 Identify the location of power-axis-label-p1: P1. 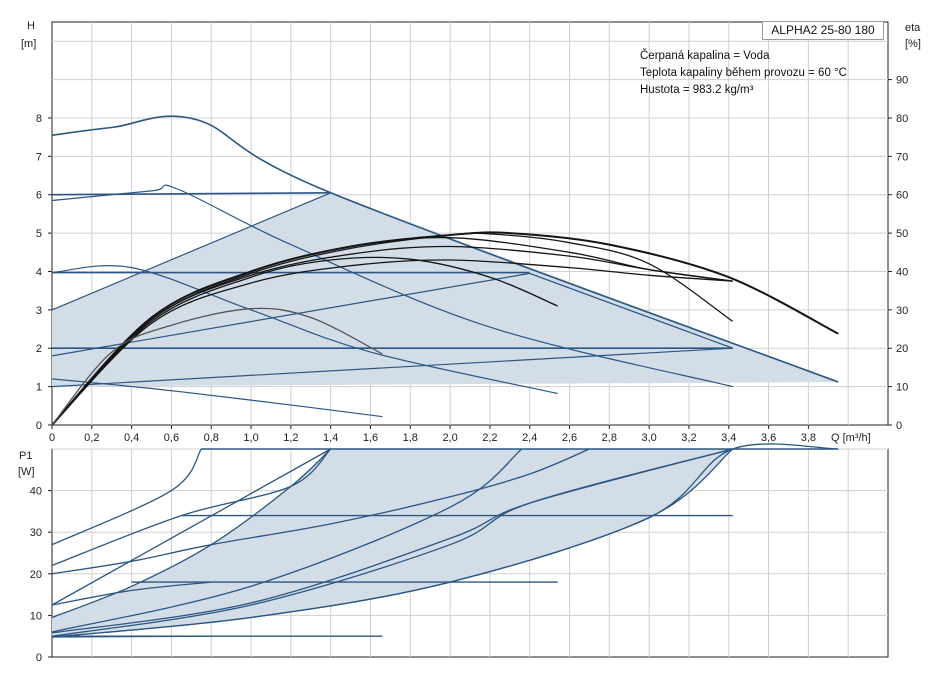
(25, 456).